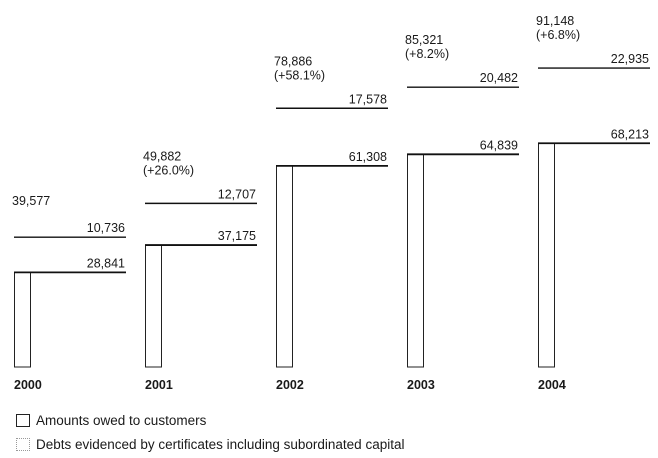 The image size is (658, 458). I want to click on label-change-2003: (+8.2%), so click(427, 54).